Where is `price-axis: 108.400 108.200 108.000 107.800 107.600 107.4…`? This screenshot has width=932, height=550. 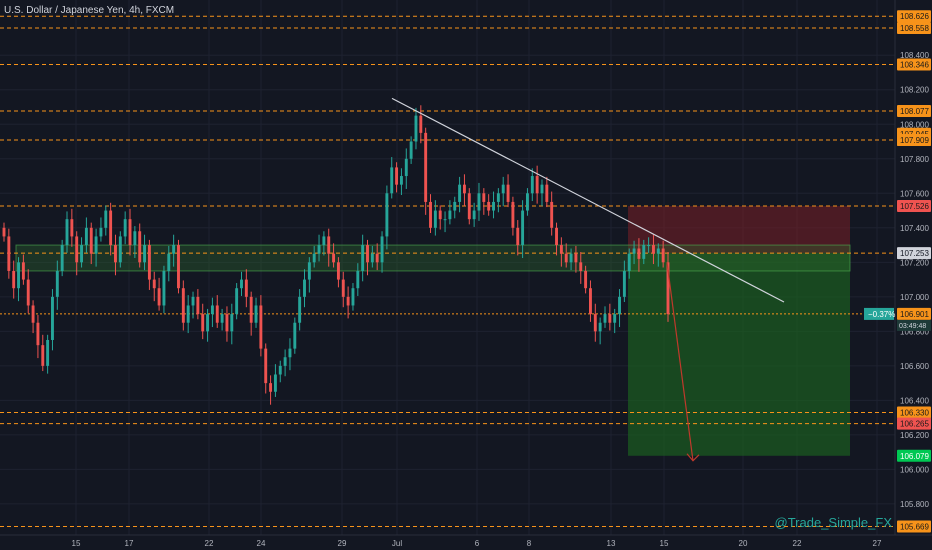
price-axis: 108.400 108.200 108.000 107.800 107.600 107.4… is located at coordinates (914, 280).